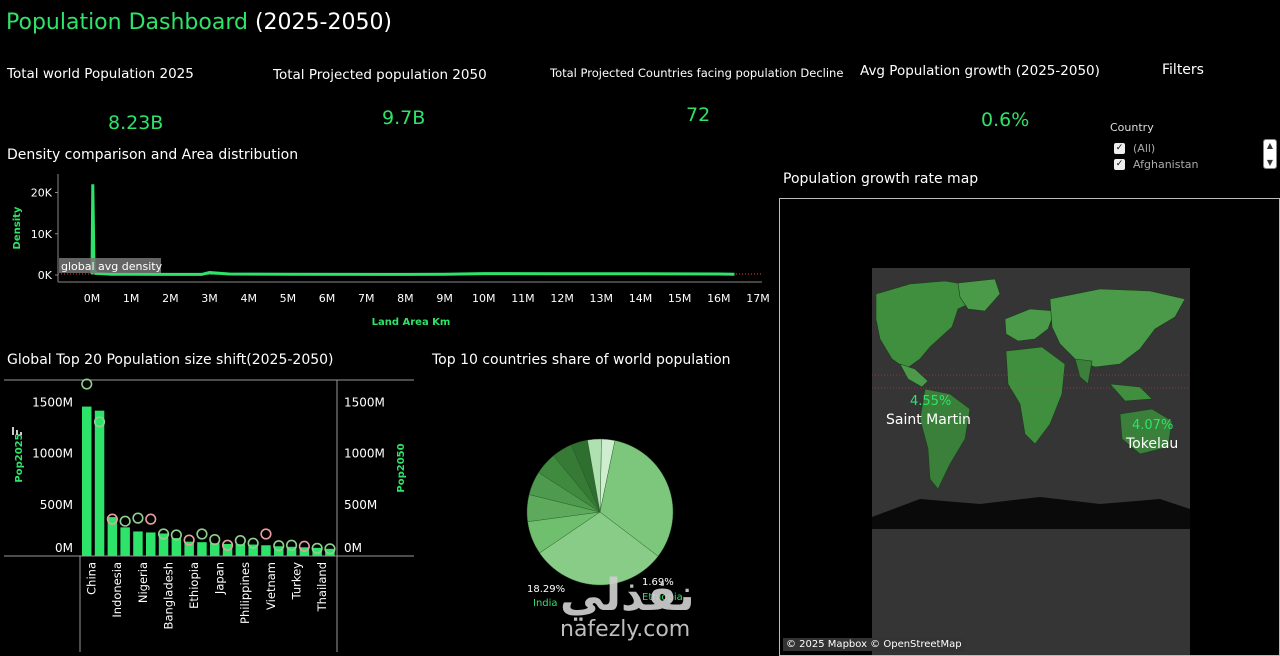  What do you see at coordinates (928, 420) in the screenshot?
I see `map-annotation-saint-martin-name: Saint Martin` at bounding box center [928, 420].